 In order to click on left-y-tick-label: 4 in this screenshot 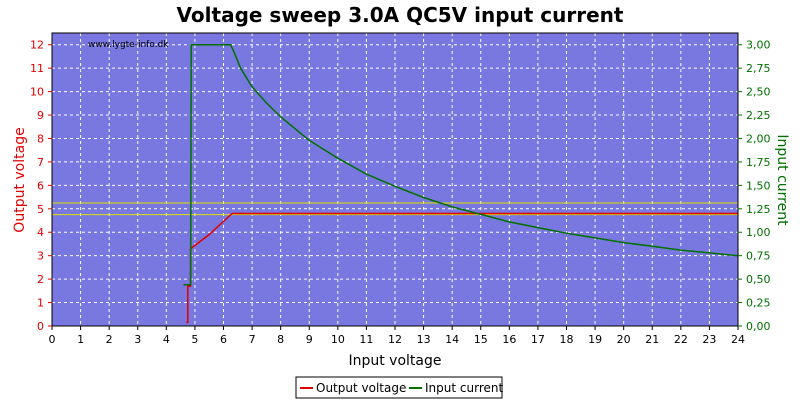, I will do `click(40, 232)`.